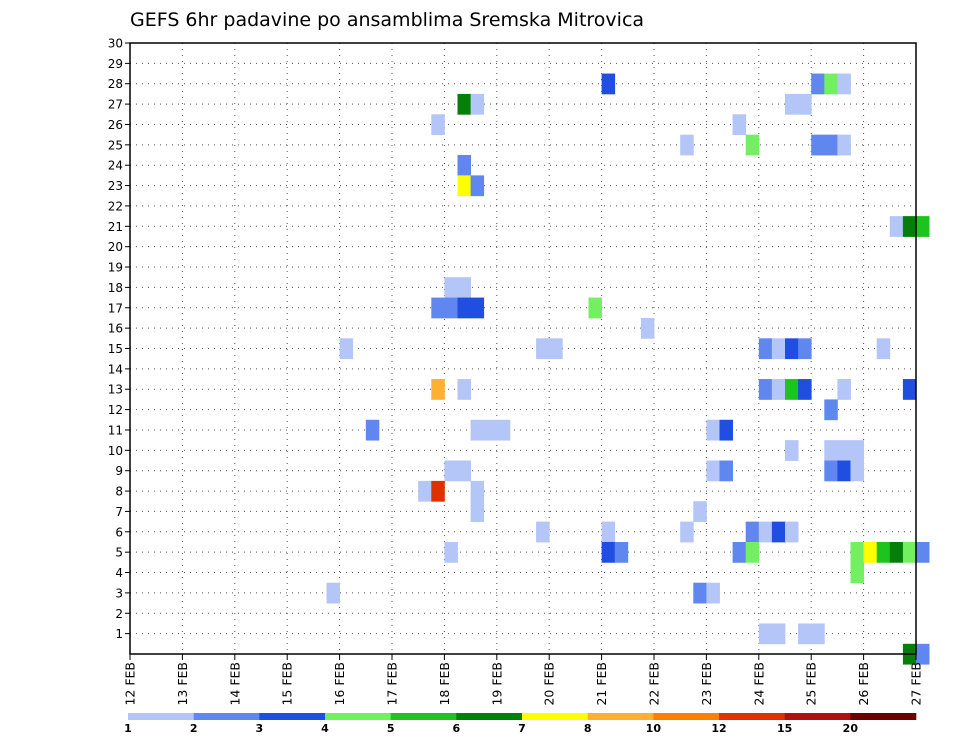 This screenshot has width=960, height=742. I want to click on legend-label: 3, so click(260, 728).